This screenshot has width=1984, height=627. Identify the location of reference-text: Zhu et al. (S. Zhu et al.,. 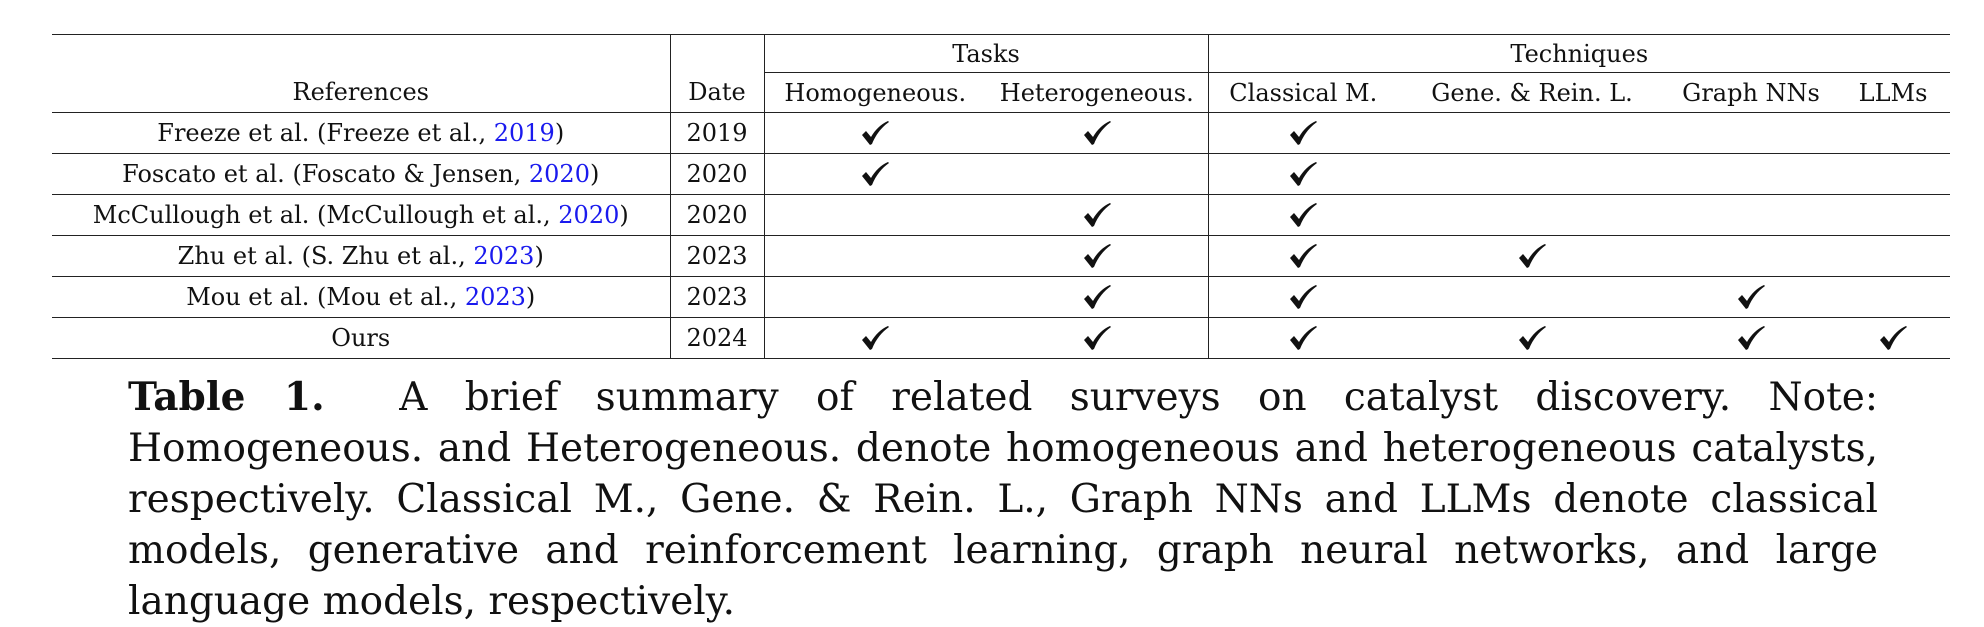
(325, 256).